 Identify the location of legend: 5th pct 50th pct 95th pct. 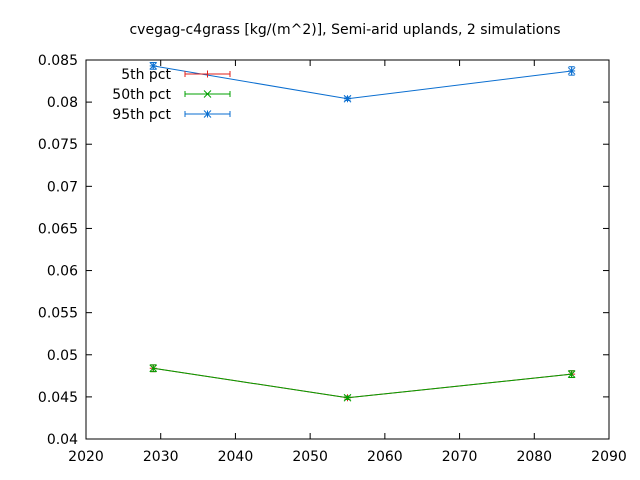
(171, 95).